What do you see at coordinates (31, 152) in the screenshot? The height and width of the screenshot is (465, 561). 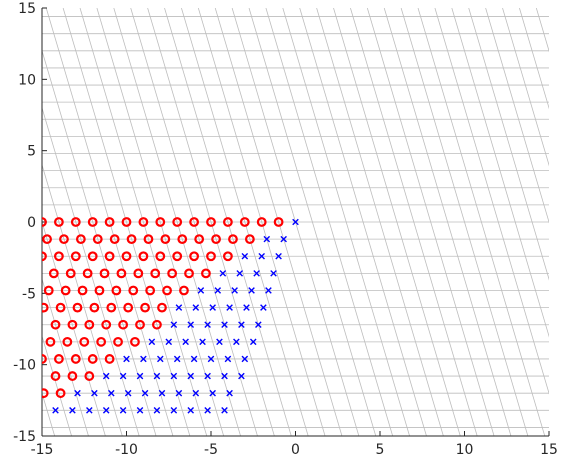 I see `y-tick-label: 5` at bounding box center [31, 152].